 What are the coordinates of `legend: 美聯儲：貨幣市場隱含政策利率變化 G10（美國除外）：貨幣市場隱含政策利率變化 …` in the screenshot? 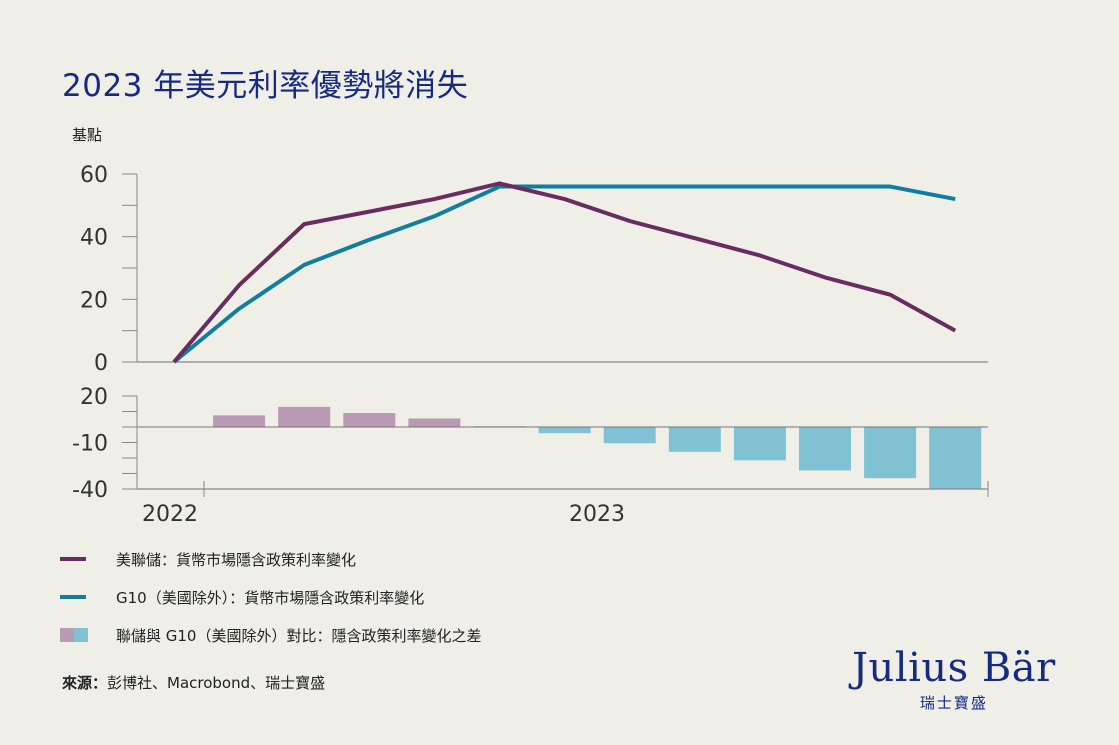 It's located at (270, 597).